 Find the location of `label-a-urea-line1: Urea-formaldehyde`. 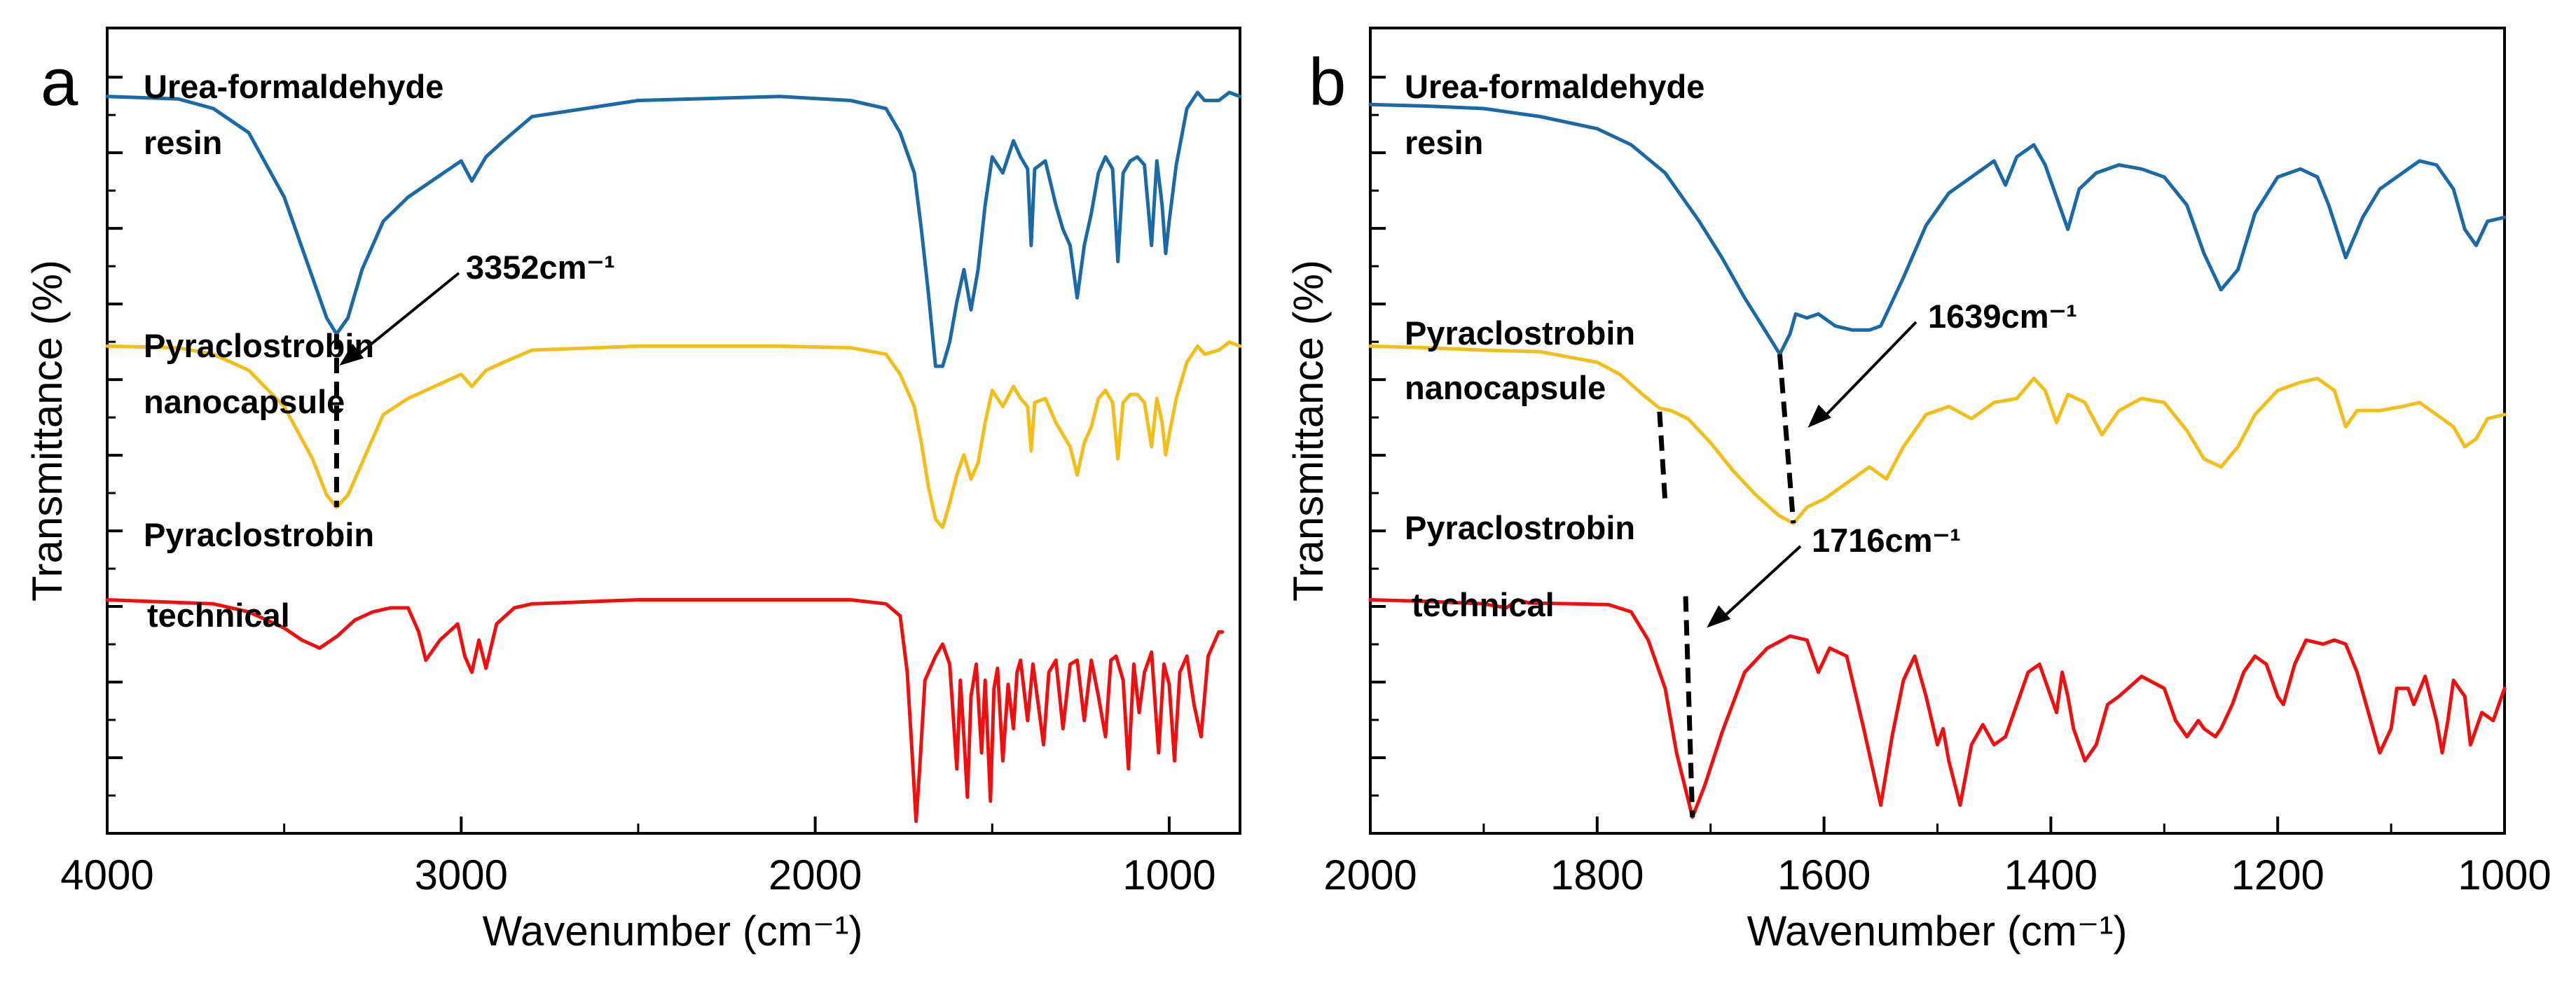

label-a-urea-line1: Urea-formaldehyde is located at coordinates (293, 86).